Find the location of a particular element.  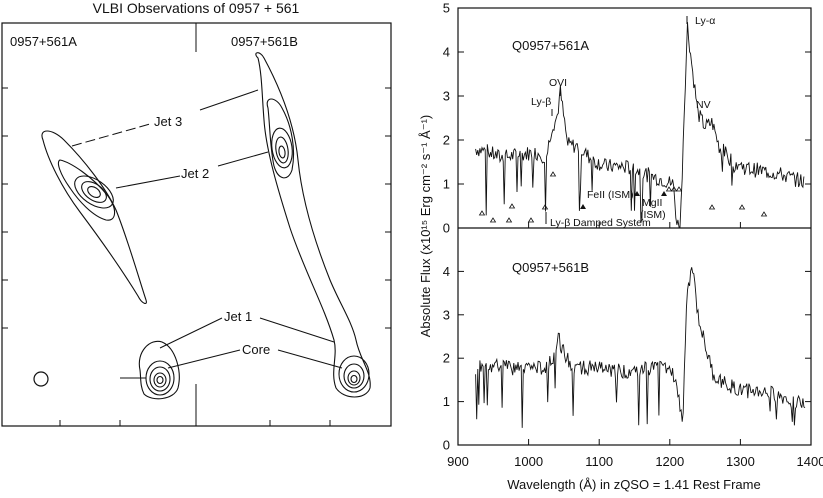

x-tick-label: 1300 is located at coordinates (740, 461).